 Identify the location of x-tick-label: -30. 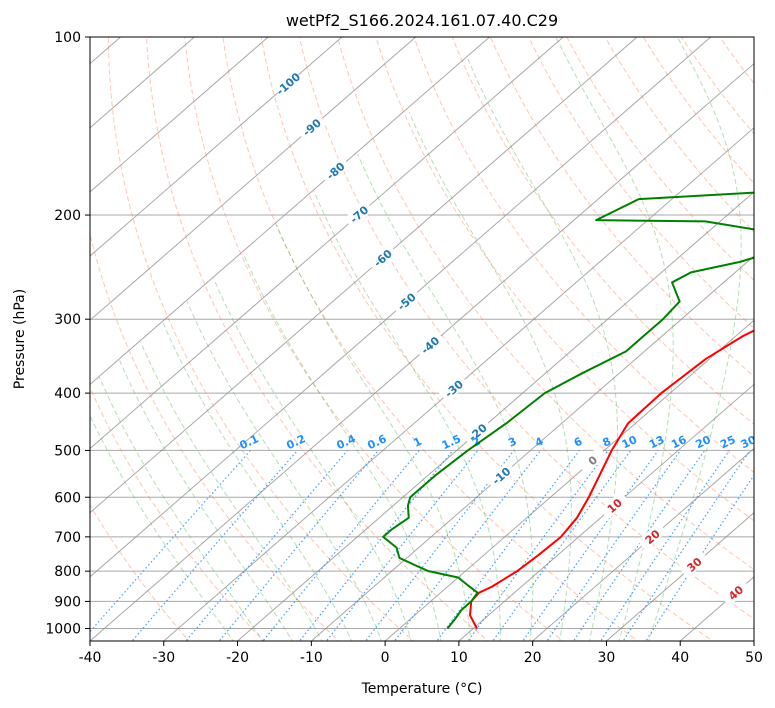
(163, 658).